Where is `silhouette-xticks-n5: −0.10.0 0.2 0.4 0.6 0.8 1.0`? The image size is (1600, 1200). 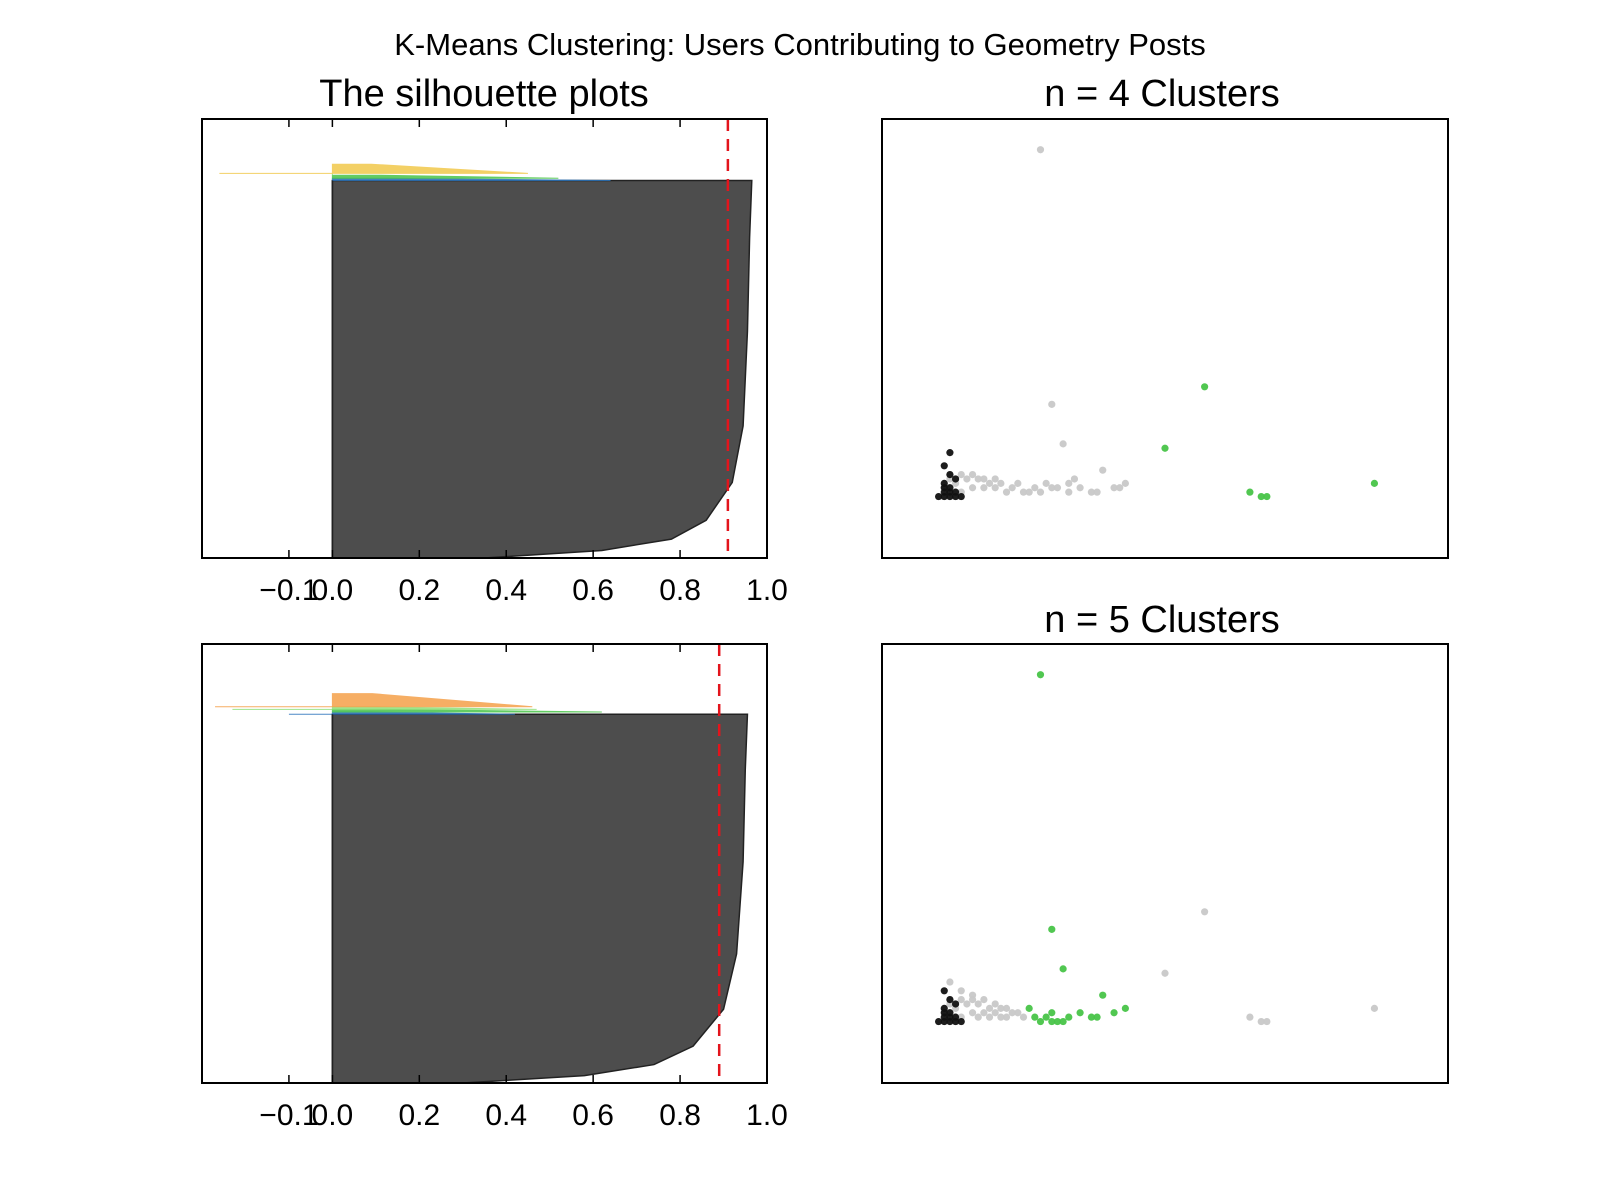
silhouette-xticks-n5: −0.10.0 0.2 0.4 0.6 0.8 1.0 is located at coordinates (523, 888).